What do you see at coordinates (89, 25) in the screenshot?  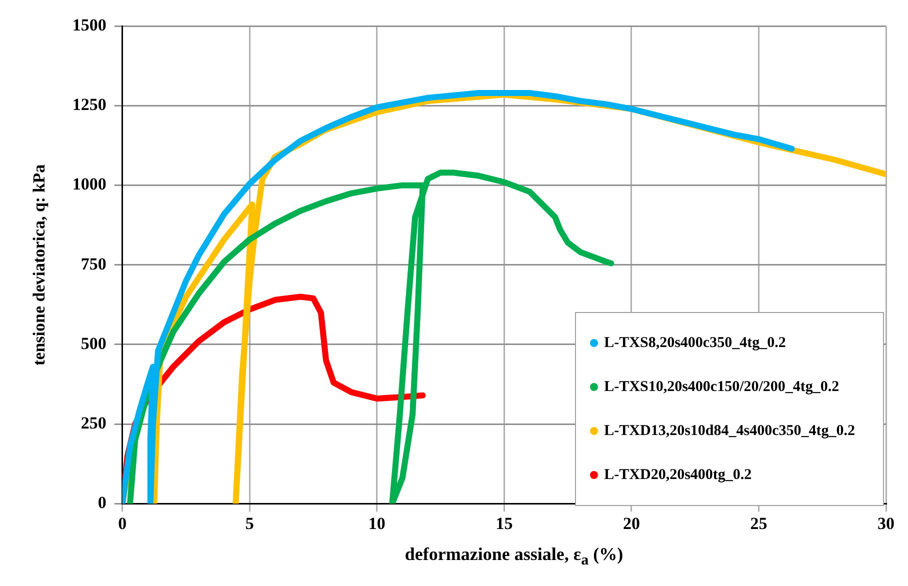 I see `y-tick-label: 1500` at bounding box center [89, 25].